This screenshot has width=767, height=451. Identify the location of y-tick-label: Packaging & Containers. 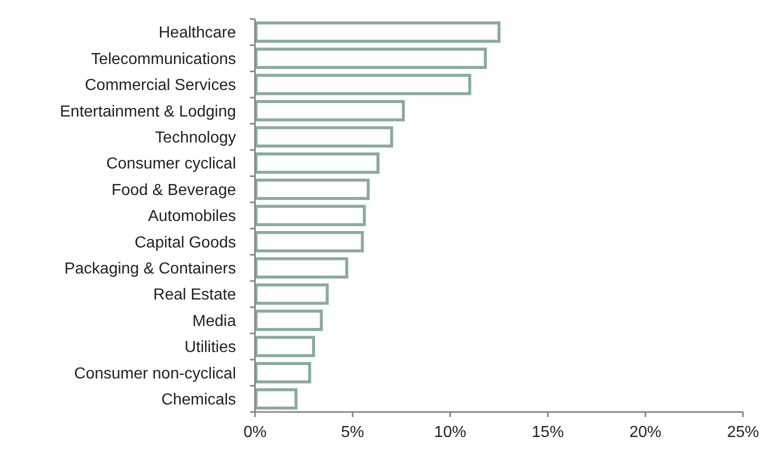
(150, 269).